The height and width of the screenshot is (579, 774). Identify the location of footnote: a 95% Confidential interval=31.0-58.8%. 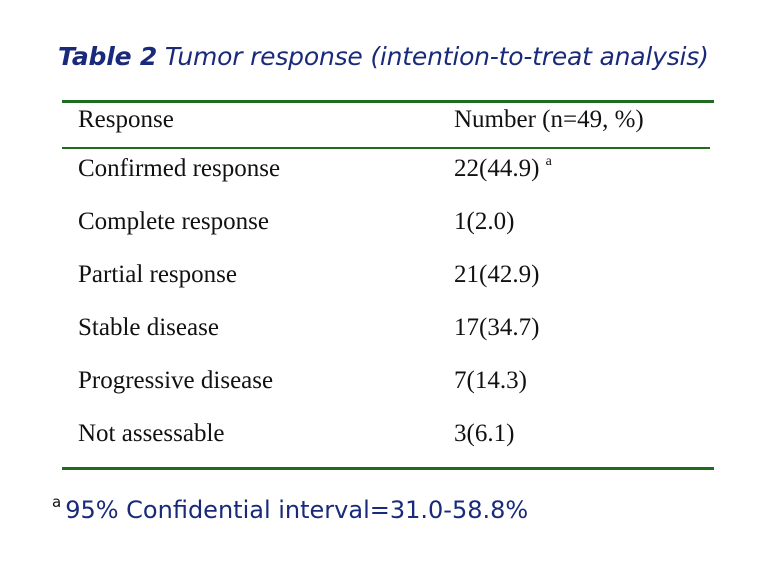
(290, 508).